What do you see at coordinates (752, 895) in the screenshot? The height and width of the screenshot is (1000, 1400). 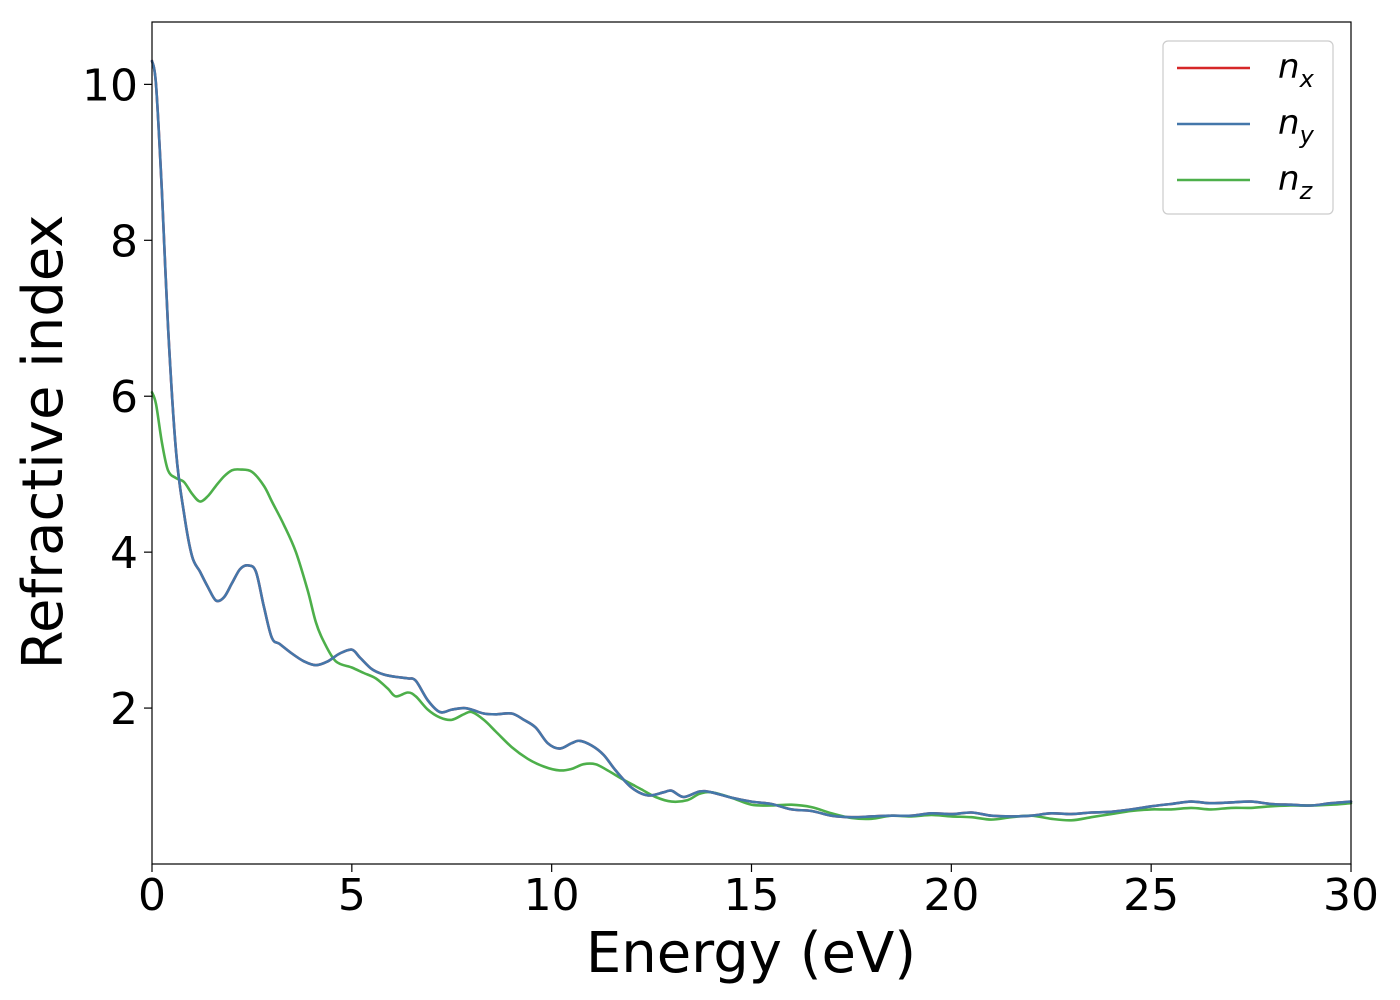 I see `x-tick-label: 15` at bounding box center [752, 895].